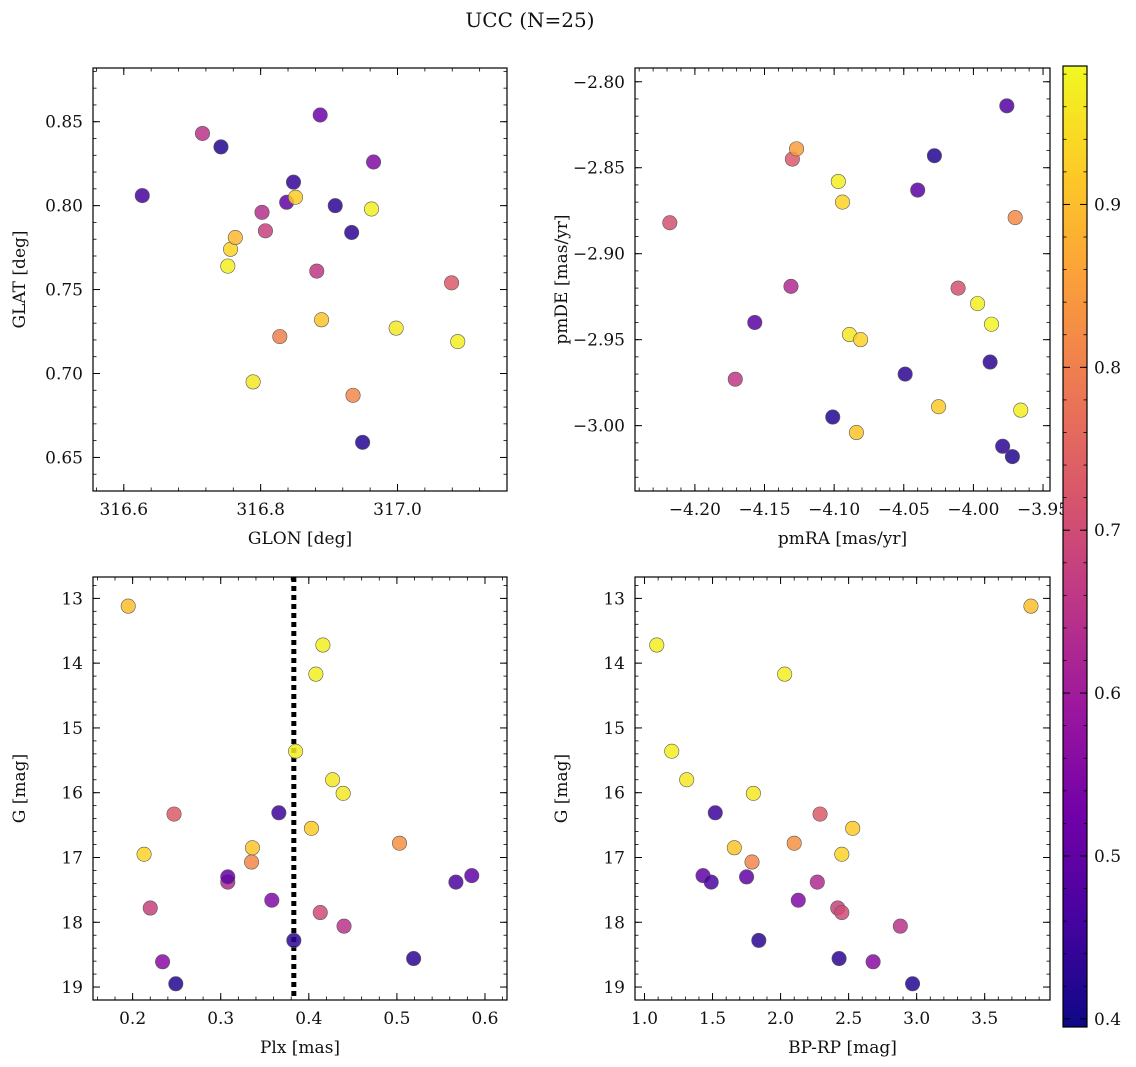  I want to click on y-tick-label: −2.80, so click(599, 83).